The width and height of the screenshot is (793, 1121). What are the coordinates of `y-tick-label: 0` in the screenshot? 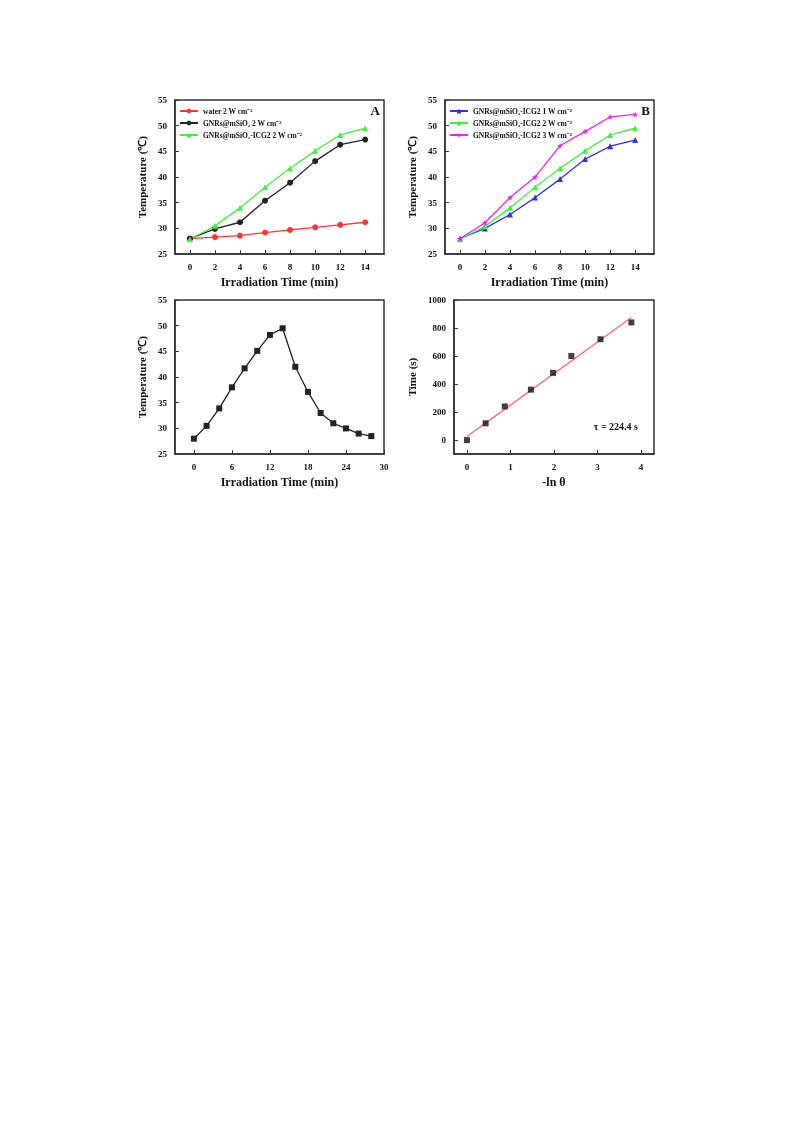 It's located at (444, 440).